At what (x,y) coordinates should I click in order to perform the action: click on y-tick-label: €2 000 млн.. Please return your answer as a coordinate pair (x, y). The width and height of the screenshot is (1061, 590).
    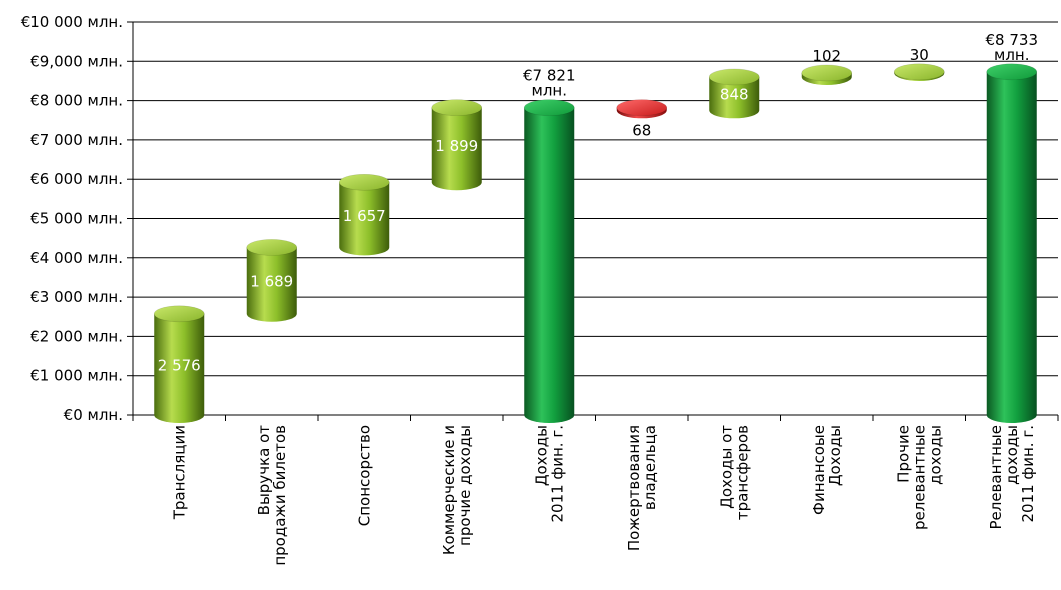
    Looking at the image, I should click on (76, 336).